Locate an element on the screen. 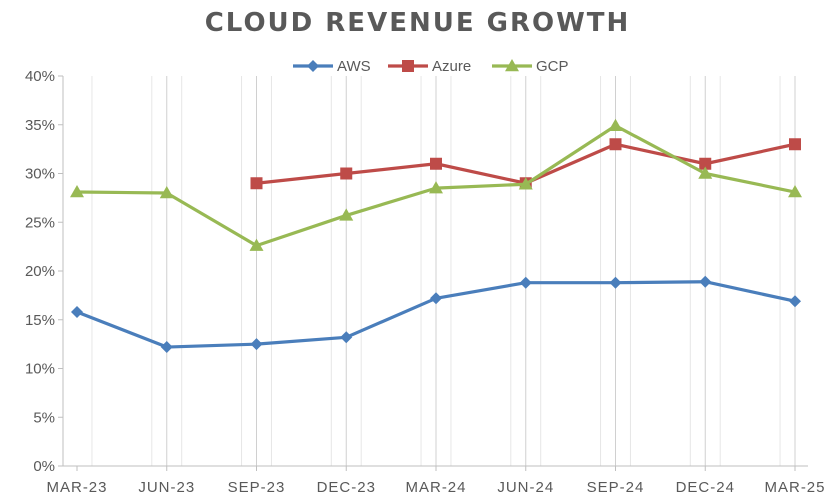 The height and width of the screenshot is (502, 835). legend-aws-label: AWS is located at coordinates (354, 66).